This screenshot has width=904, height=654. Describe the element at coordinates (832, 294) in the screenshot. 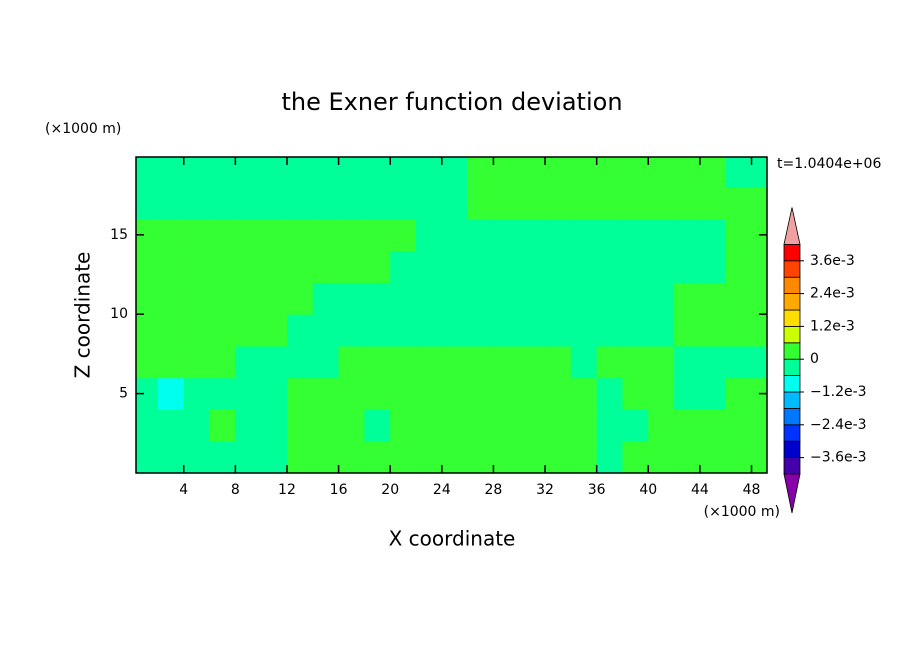

I see `colorbar-tick-label: 2.4e-3` at that location.